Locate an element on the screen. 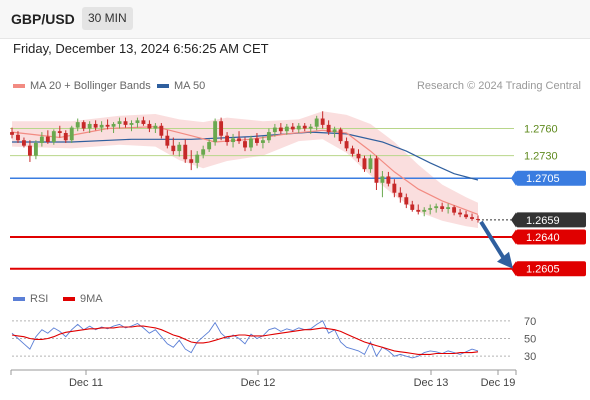 The width and height of the screenshot is (590, 400). rsi-swatch is located at coordinates (19, 299).